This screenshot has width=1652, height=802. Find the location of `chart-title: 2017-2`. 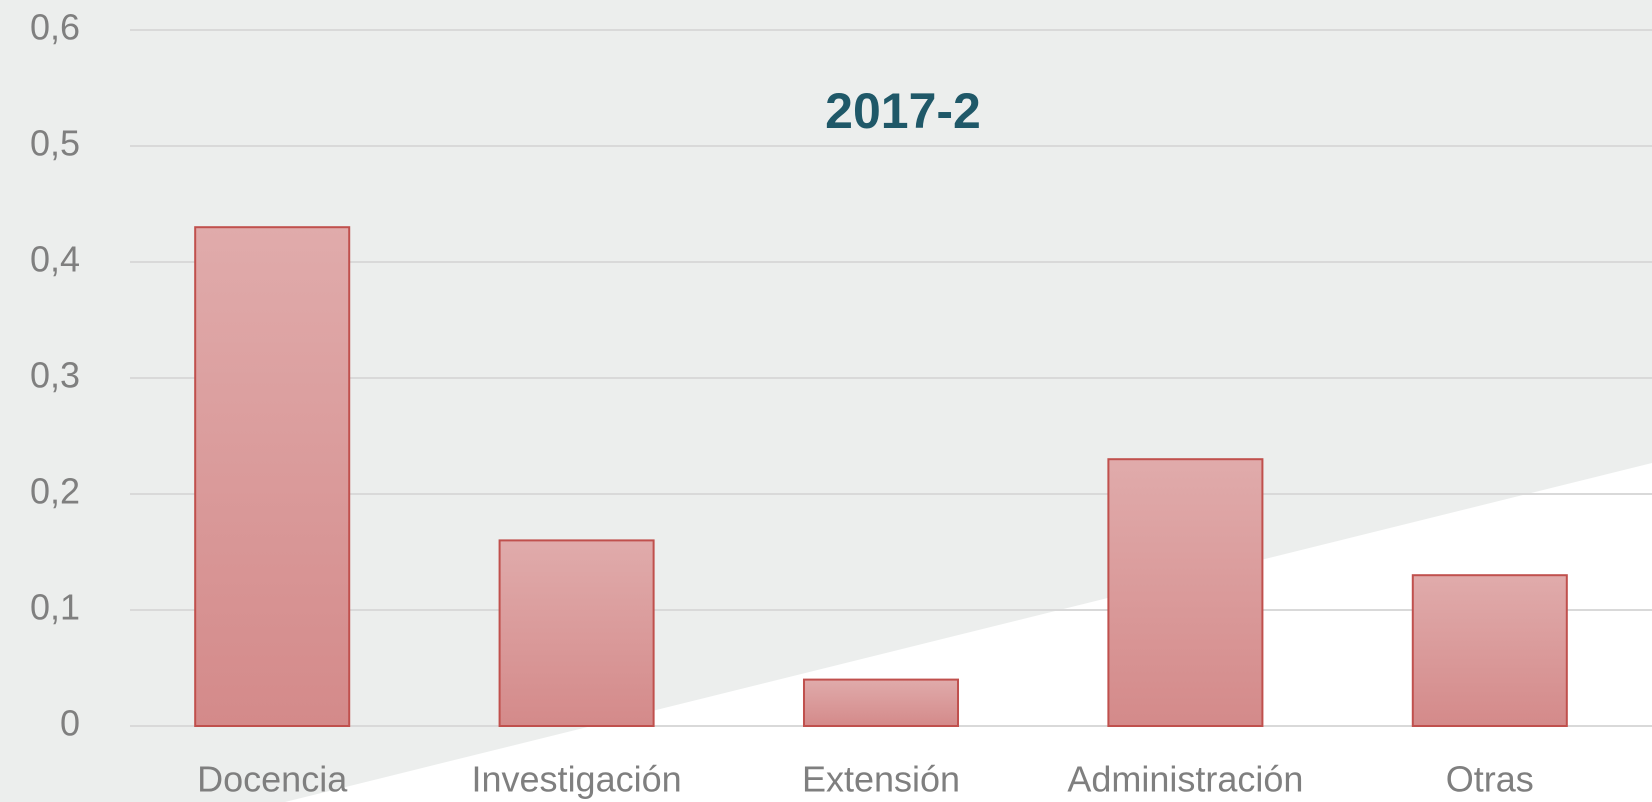

chart-title: 2017-2 is located at coordinates (903, 111).